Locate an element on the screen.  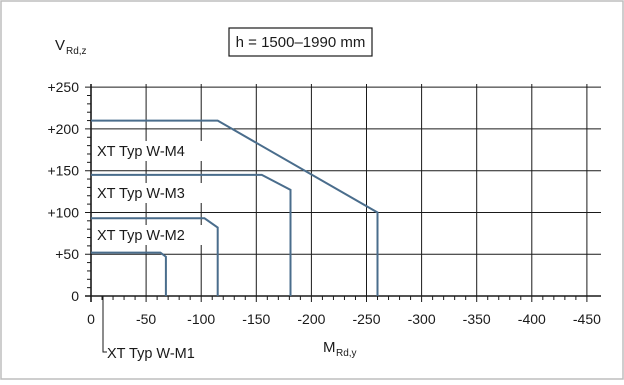
x-axis-label-sub: Rd,y is located at coordinates (346, 353).